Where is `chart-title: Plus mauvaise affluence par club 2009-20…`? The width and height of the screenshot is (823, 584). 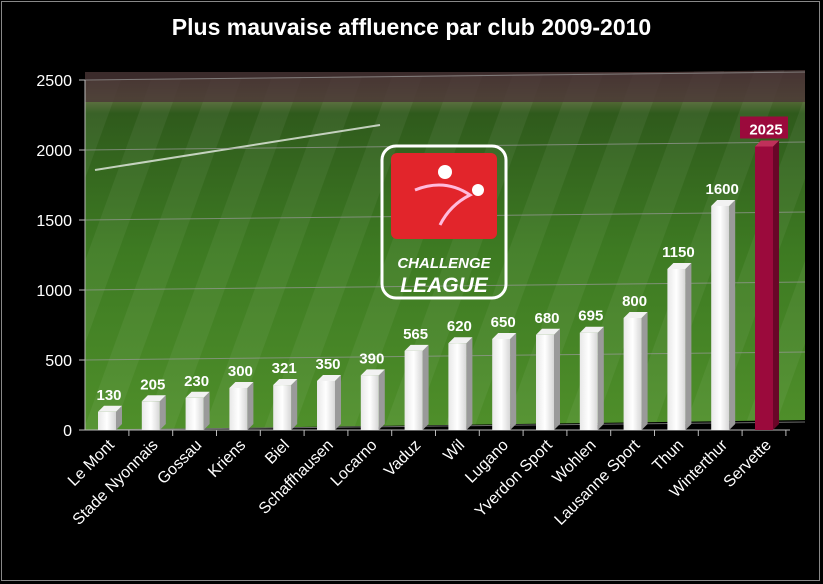 chart-title: Plus mauvaise affluence par club 2009-20… is located at coordinates (411, 27).